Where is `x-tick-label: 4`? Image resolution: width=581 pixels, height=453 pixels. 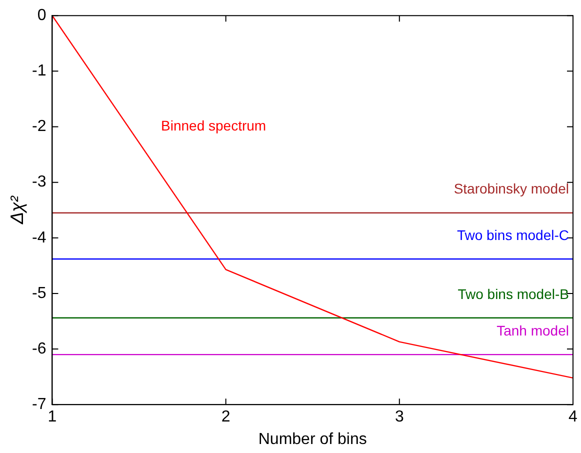 x-tick-label: 4 is located at coordinates (573, 417).